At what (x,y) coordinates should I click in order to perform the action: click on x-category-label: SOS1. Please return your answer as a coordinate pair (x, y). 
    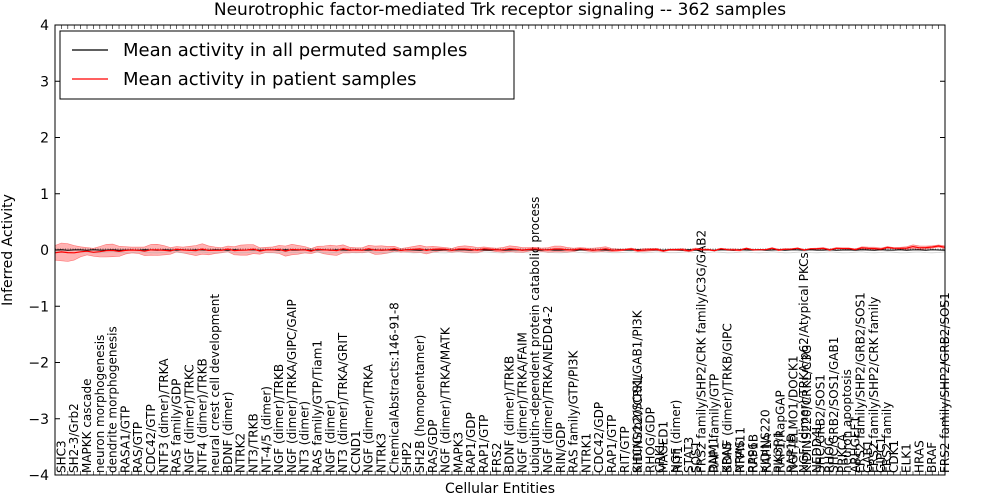
    Looking at the image, I should click on (696, 457).